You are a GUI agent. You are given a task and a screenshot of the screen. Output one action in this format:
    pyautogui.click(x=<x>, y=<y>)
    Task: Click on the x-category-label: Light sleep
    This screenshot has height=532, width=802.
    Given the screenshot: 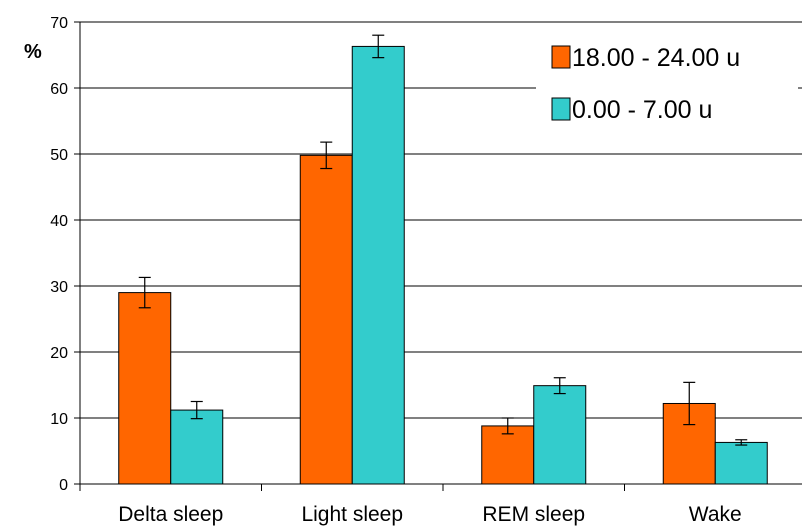 What is the action you would take?
    pyautogui.click(x=352, y=514)
    